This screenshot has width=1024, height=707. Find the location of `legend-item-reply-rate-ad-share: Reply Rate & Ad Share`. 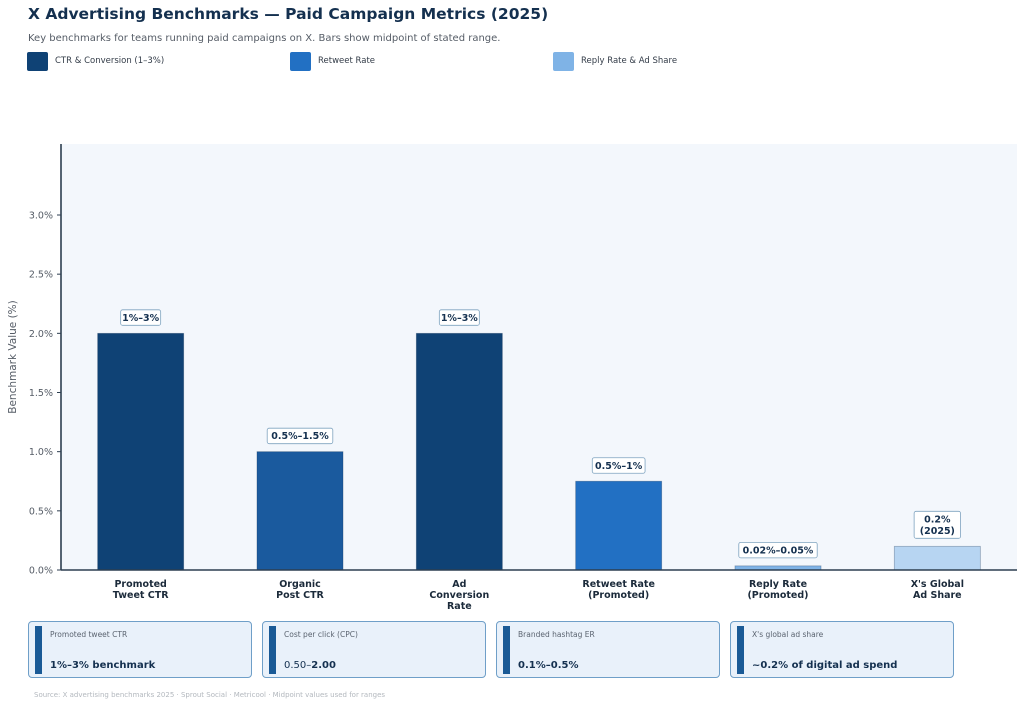

legend-item-reply-rate-ad-share: Reply Rate & Ad Share is located at coordinates (615, 61).